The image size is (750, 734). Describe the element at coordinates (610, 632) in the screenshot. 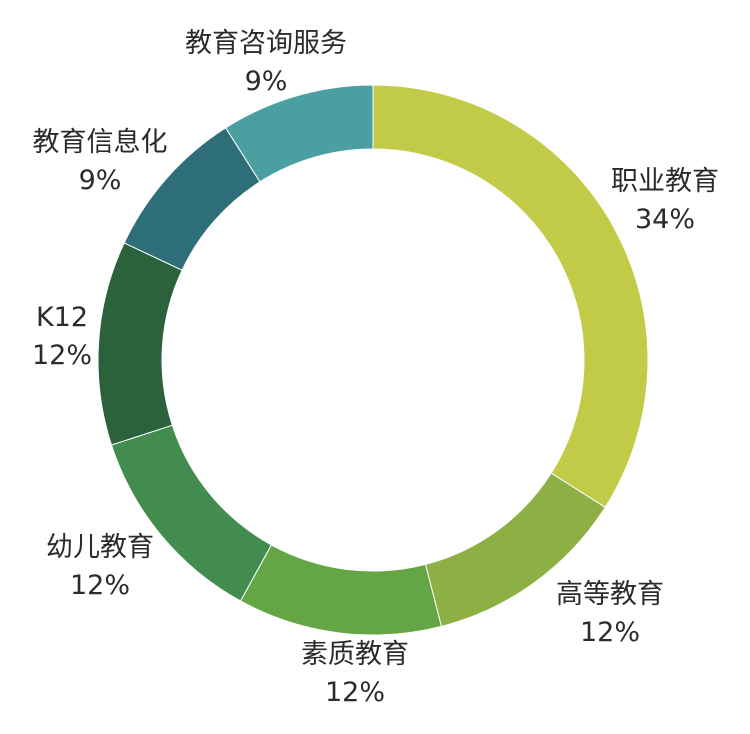

I see `slice-value-1: 12%` at that location.